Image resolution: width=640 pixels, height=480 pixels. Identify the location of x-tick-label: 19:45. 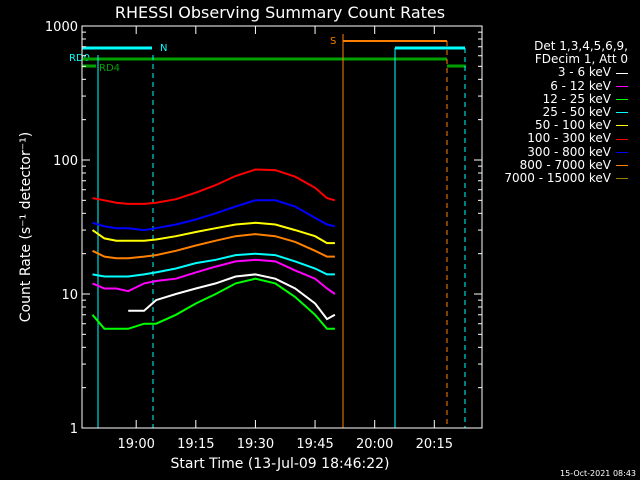
(314, 444).